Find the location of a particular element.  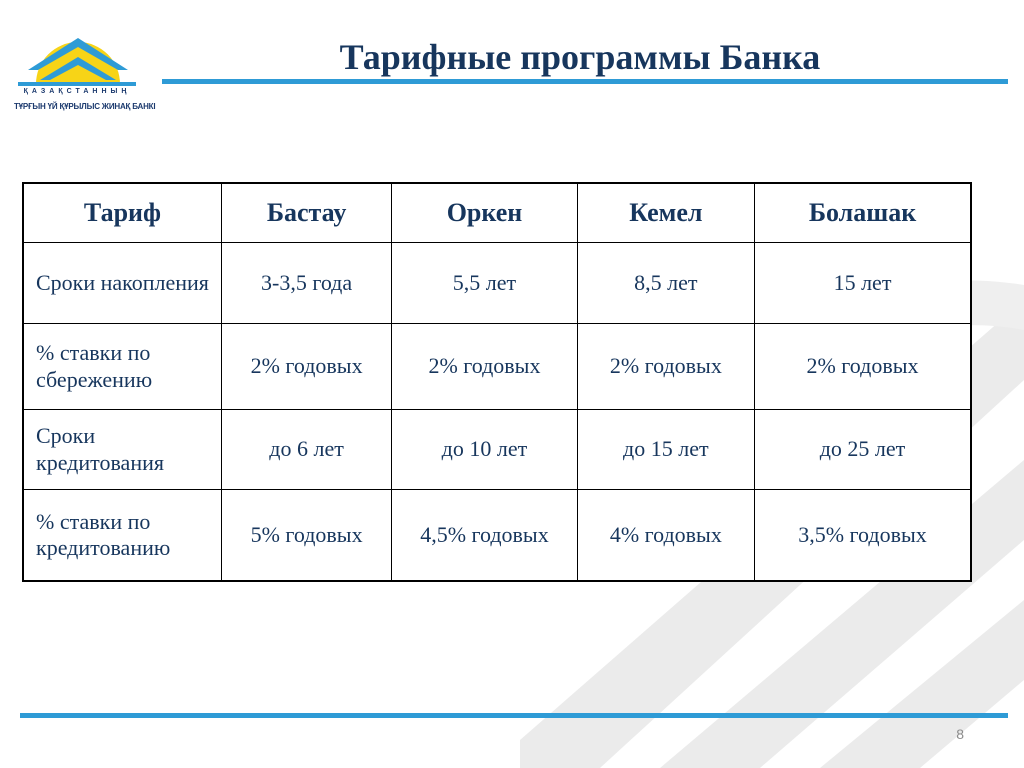

table-cell: до 6 лет is located at coordinates (306, 449).